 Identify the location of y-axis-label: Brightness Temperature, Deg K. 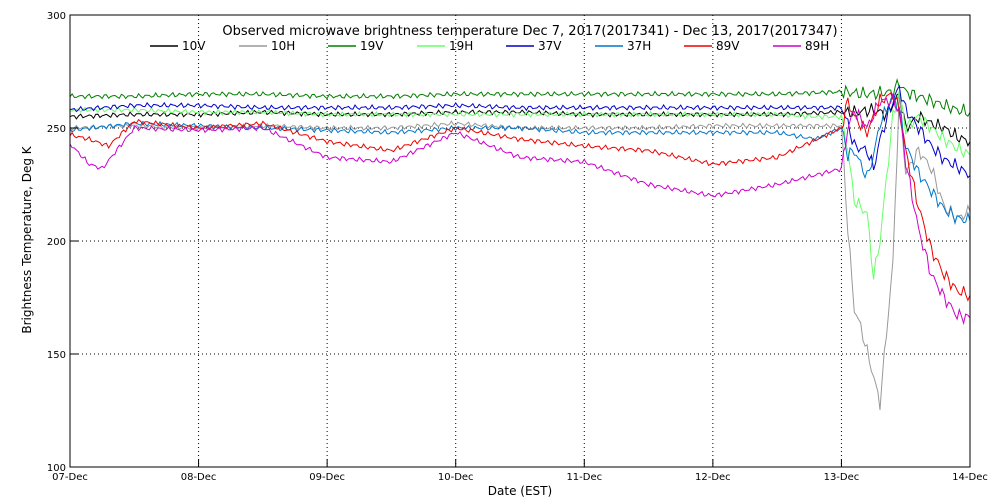
(27, 239).